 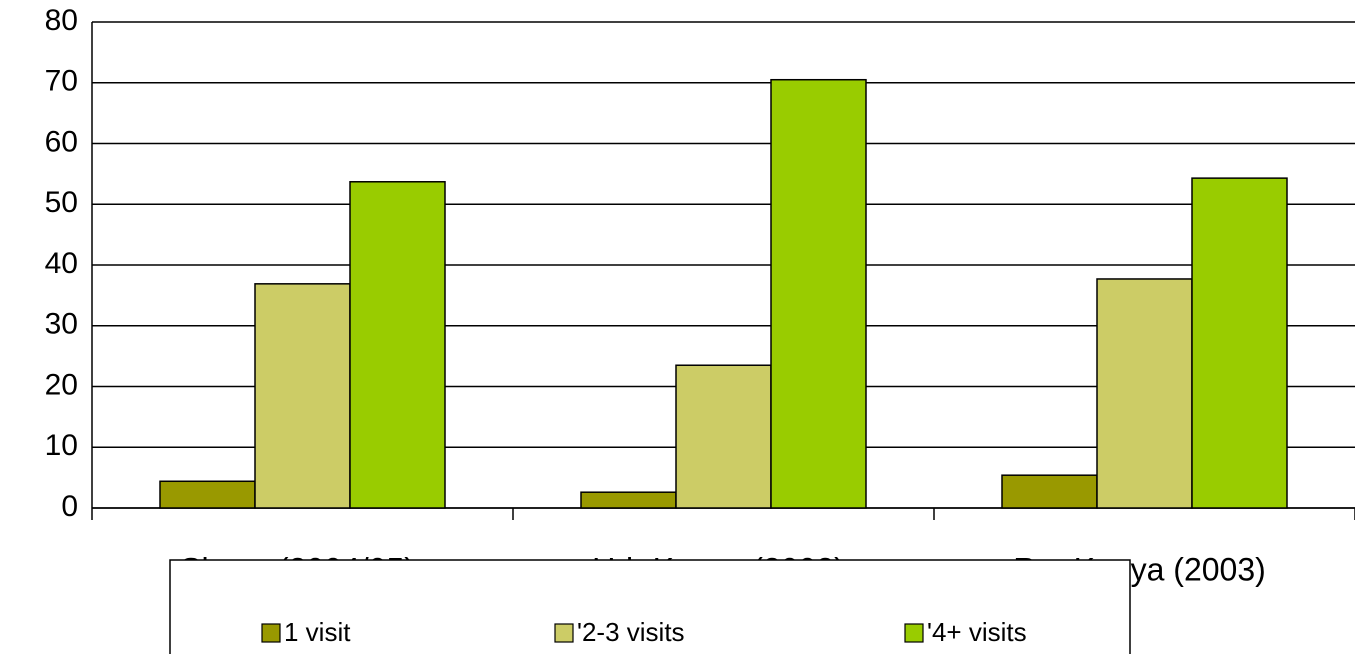 What do you see at coordinates (61, 20) in the screenshot?
I see `y-tick-label: 80` at bounding box center [61, 20].